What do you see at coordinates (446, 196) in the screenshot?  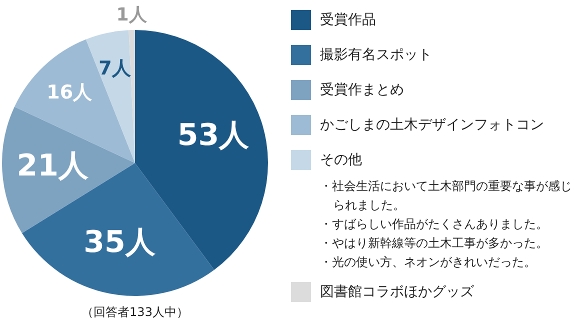 I see `text: ・社会生活において土木部門の重要な事が感じられました。` at bounding box center [446, 196].